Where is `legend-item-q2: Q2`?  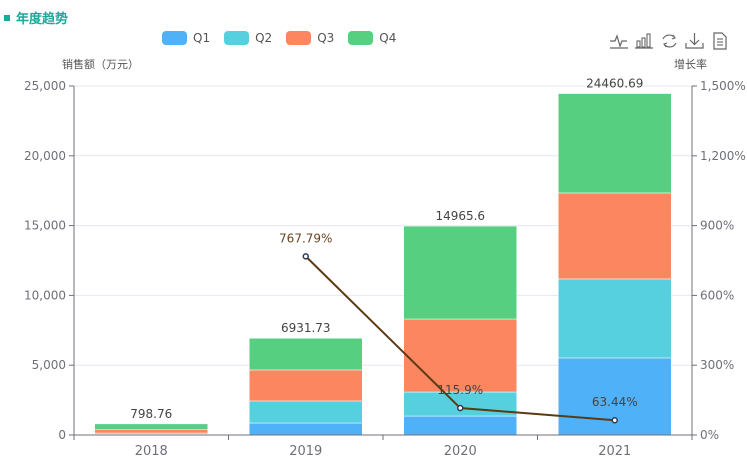 legend-item-q2: Q2 is located at coordinates (248, 38).